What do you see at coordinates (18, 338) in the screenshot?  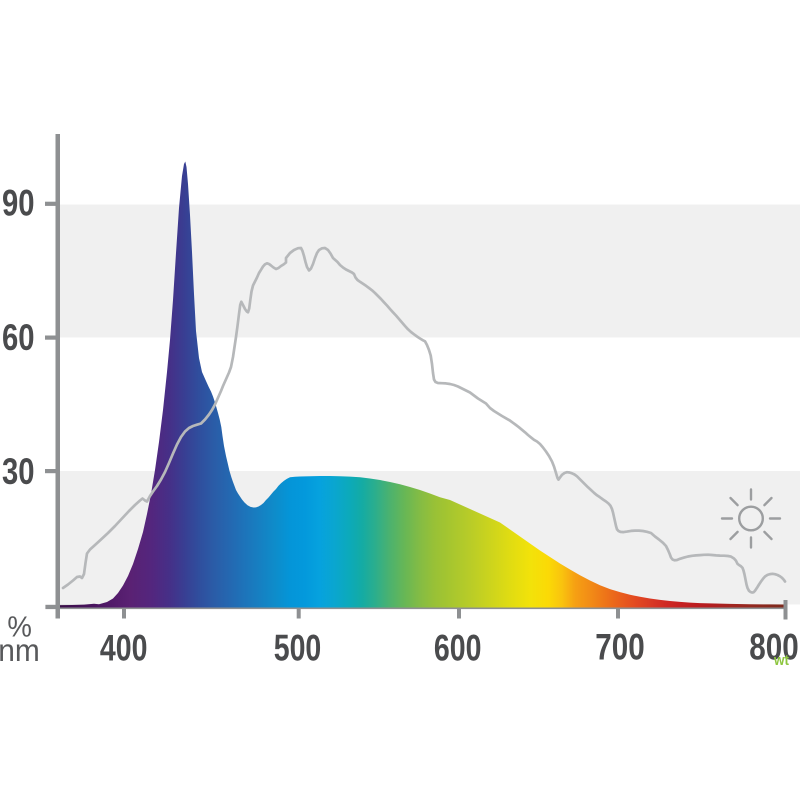 I see `svg-text: 60` at bounding box center [18, 338].